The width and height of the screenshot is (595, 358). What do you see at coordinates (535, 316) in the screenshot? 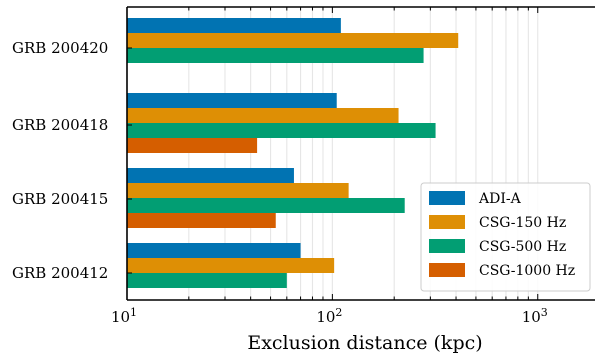
I see `x-tick-label: 10³` at bounding box center [535, 316].